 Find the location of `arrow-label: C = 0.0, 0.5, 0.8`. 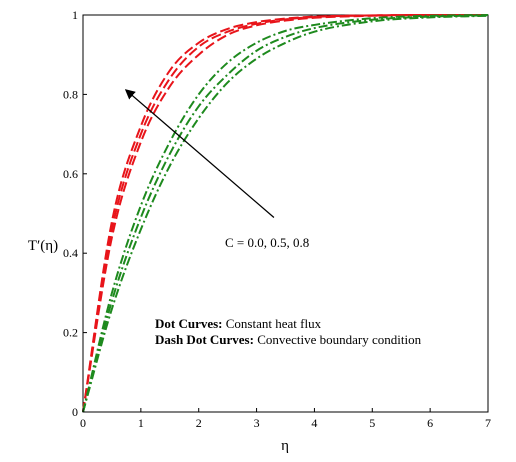

arrow-label: C = 0.0, 0.5, 0.8 is located at coordinates (267, 242).